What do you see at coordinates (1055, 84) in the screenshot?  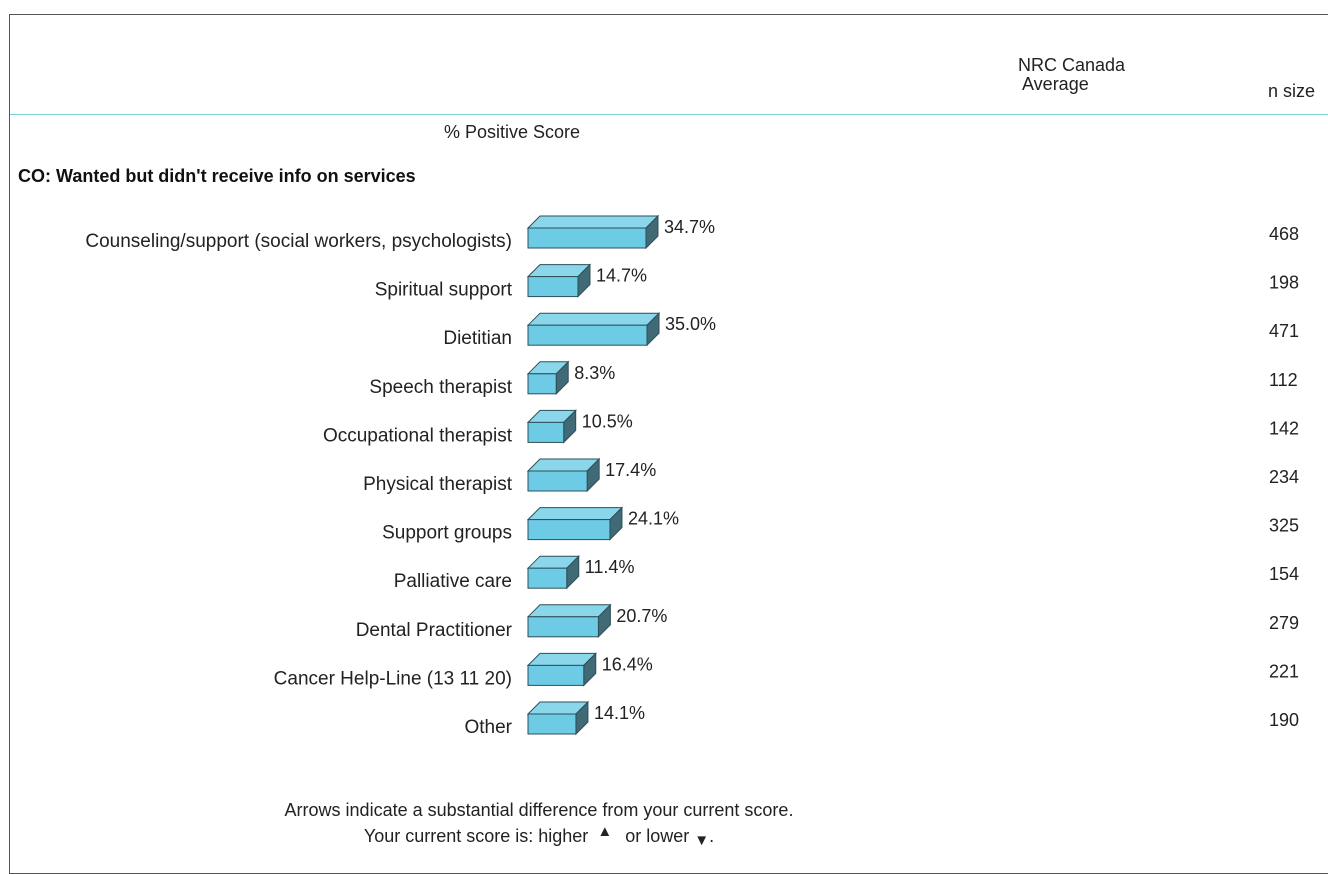 I see `nrc-average-header-line2: Average` at bounding box center [1055, 84].